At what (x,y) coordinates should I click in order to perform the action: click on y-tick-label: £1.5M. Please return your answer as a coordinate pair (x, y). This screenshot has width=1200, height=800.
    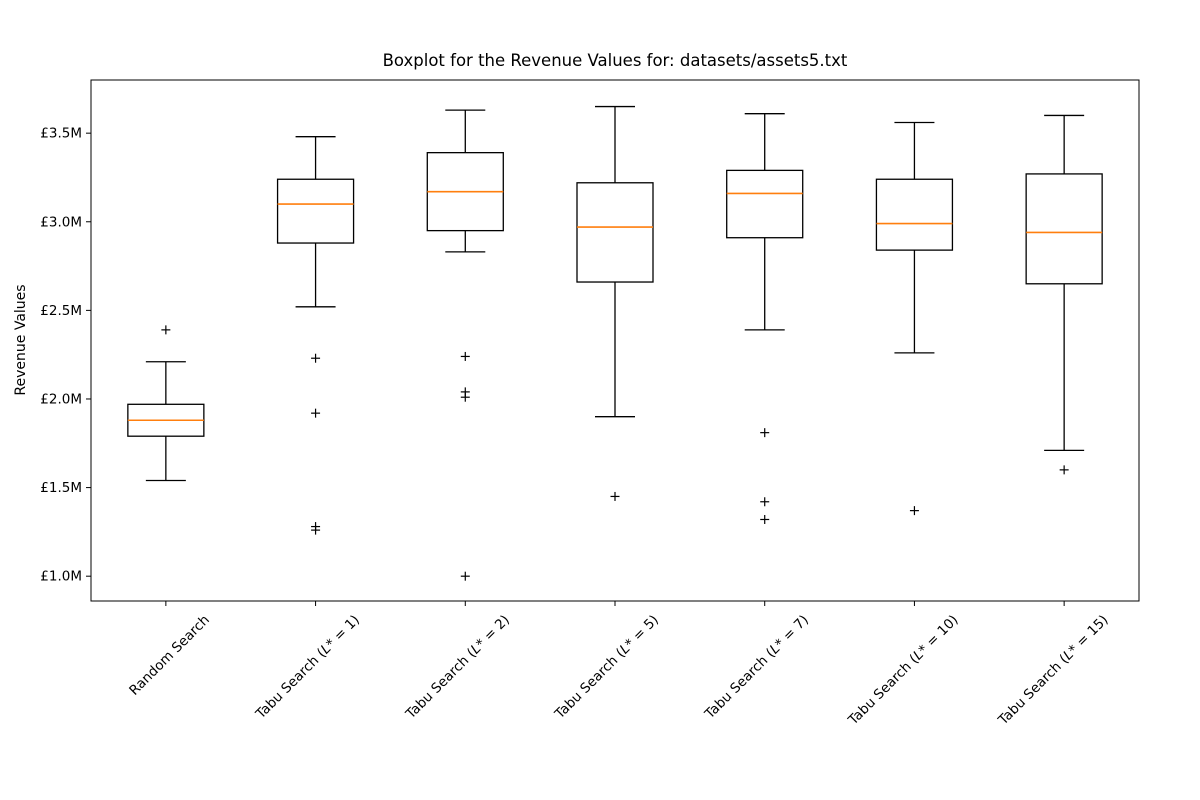
    Looking at the image, I should click on (61, 488).